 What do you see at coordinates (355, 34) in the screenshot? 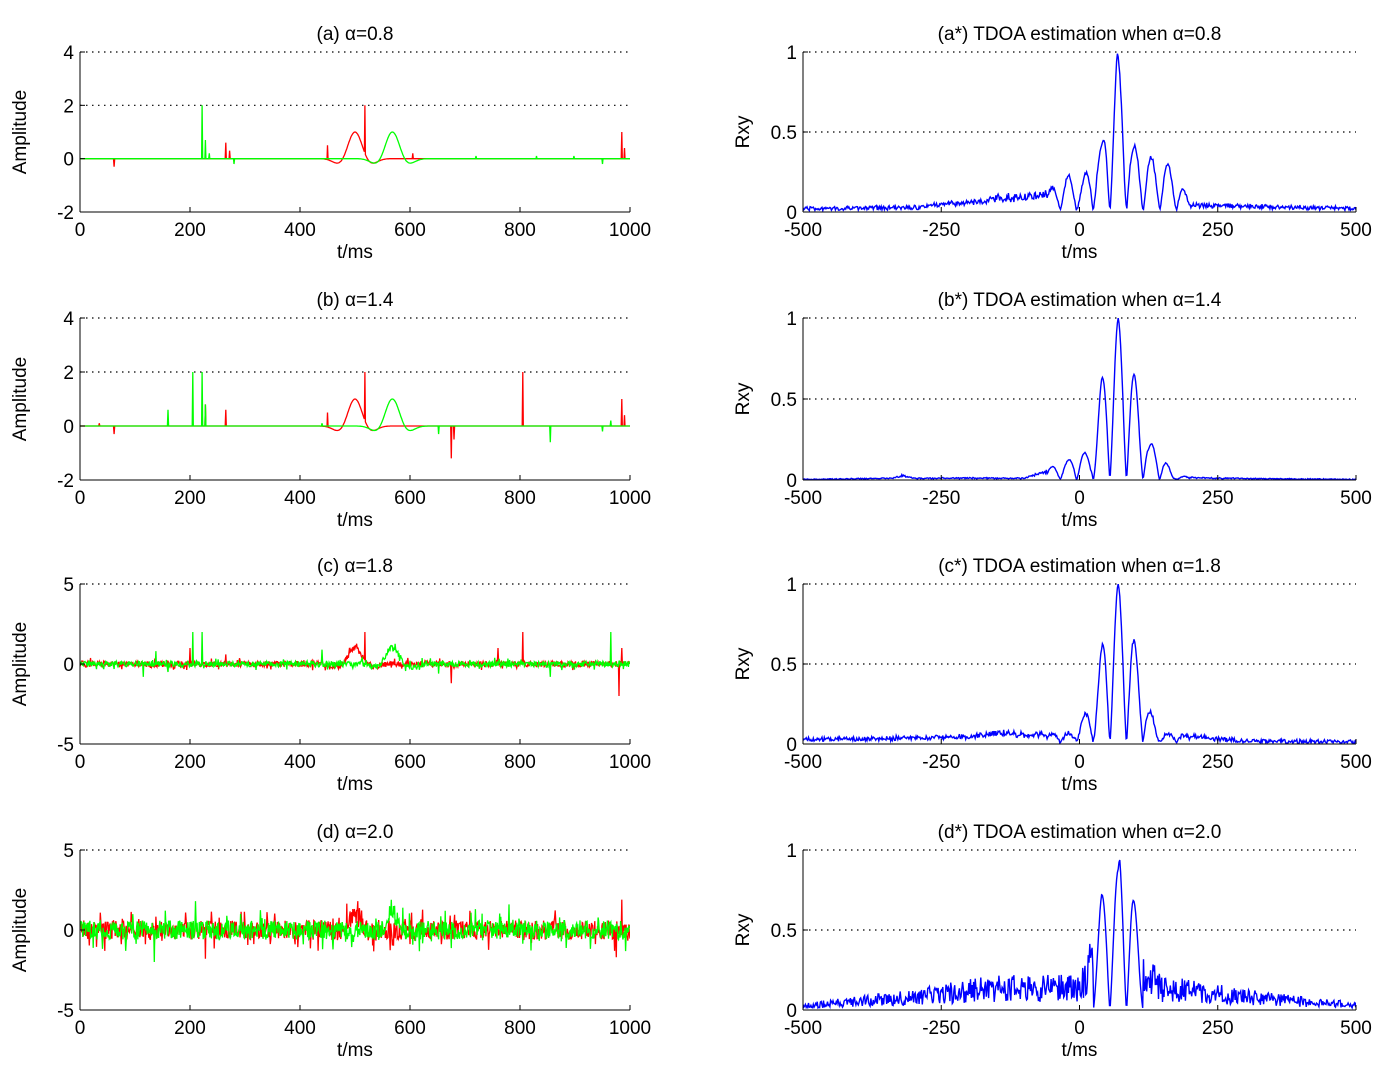
I see `subplot-title: (a) α=0.8` at bounding box center [355, 34].